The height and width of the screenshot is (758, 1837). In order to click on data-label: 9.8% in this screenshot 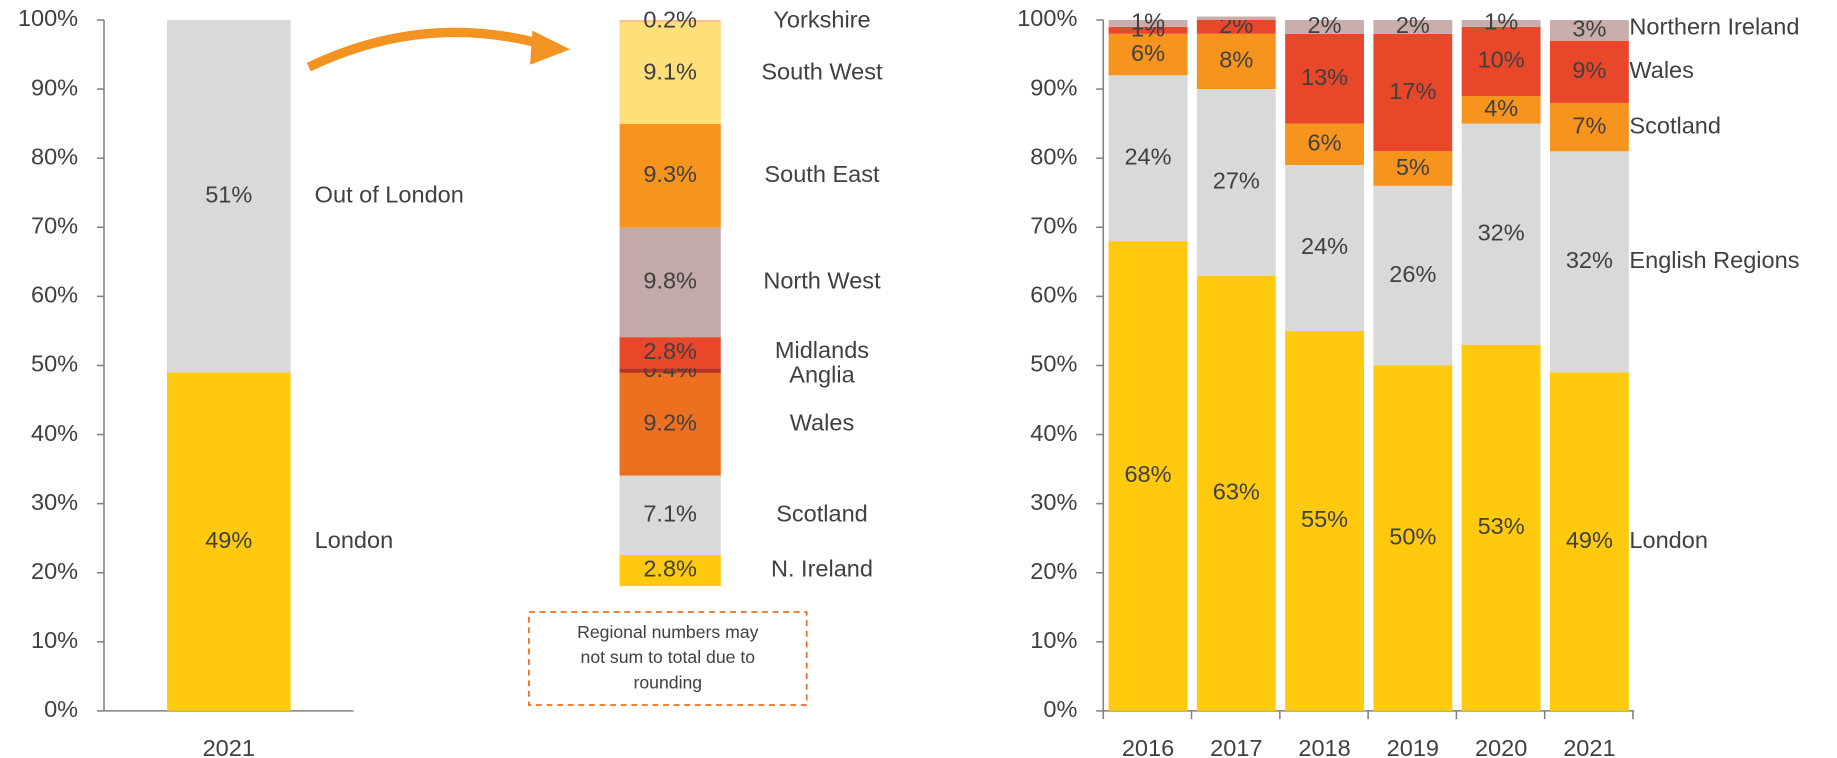, I will do `click(670, 281)`.